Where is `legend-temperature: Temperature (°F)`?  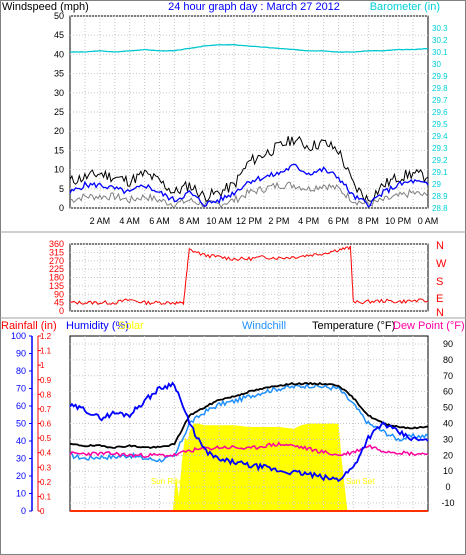 legend-temperature: Temperature (°F) is located at coordinates (353, 326).